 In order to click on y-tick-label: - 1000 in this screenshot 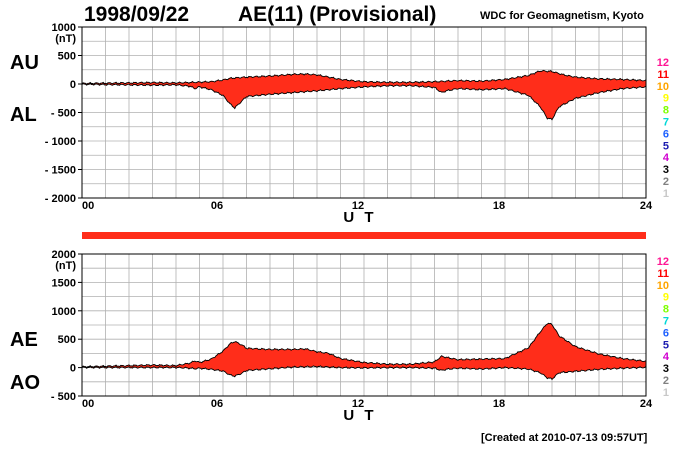, I will do `click(60, 142)`.